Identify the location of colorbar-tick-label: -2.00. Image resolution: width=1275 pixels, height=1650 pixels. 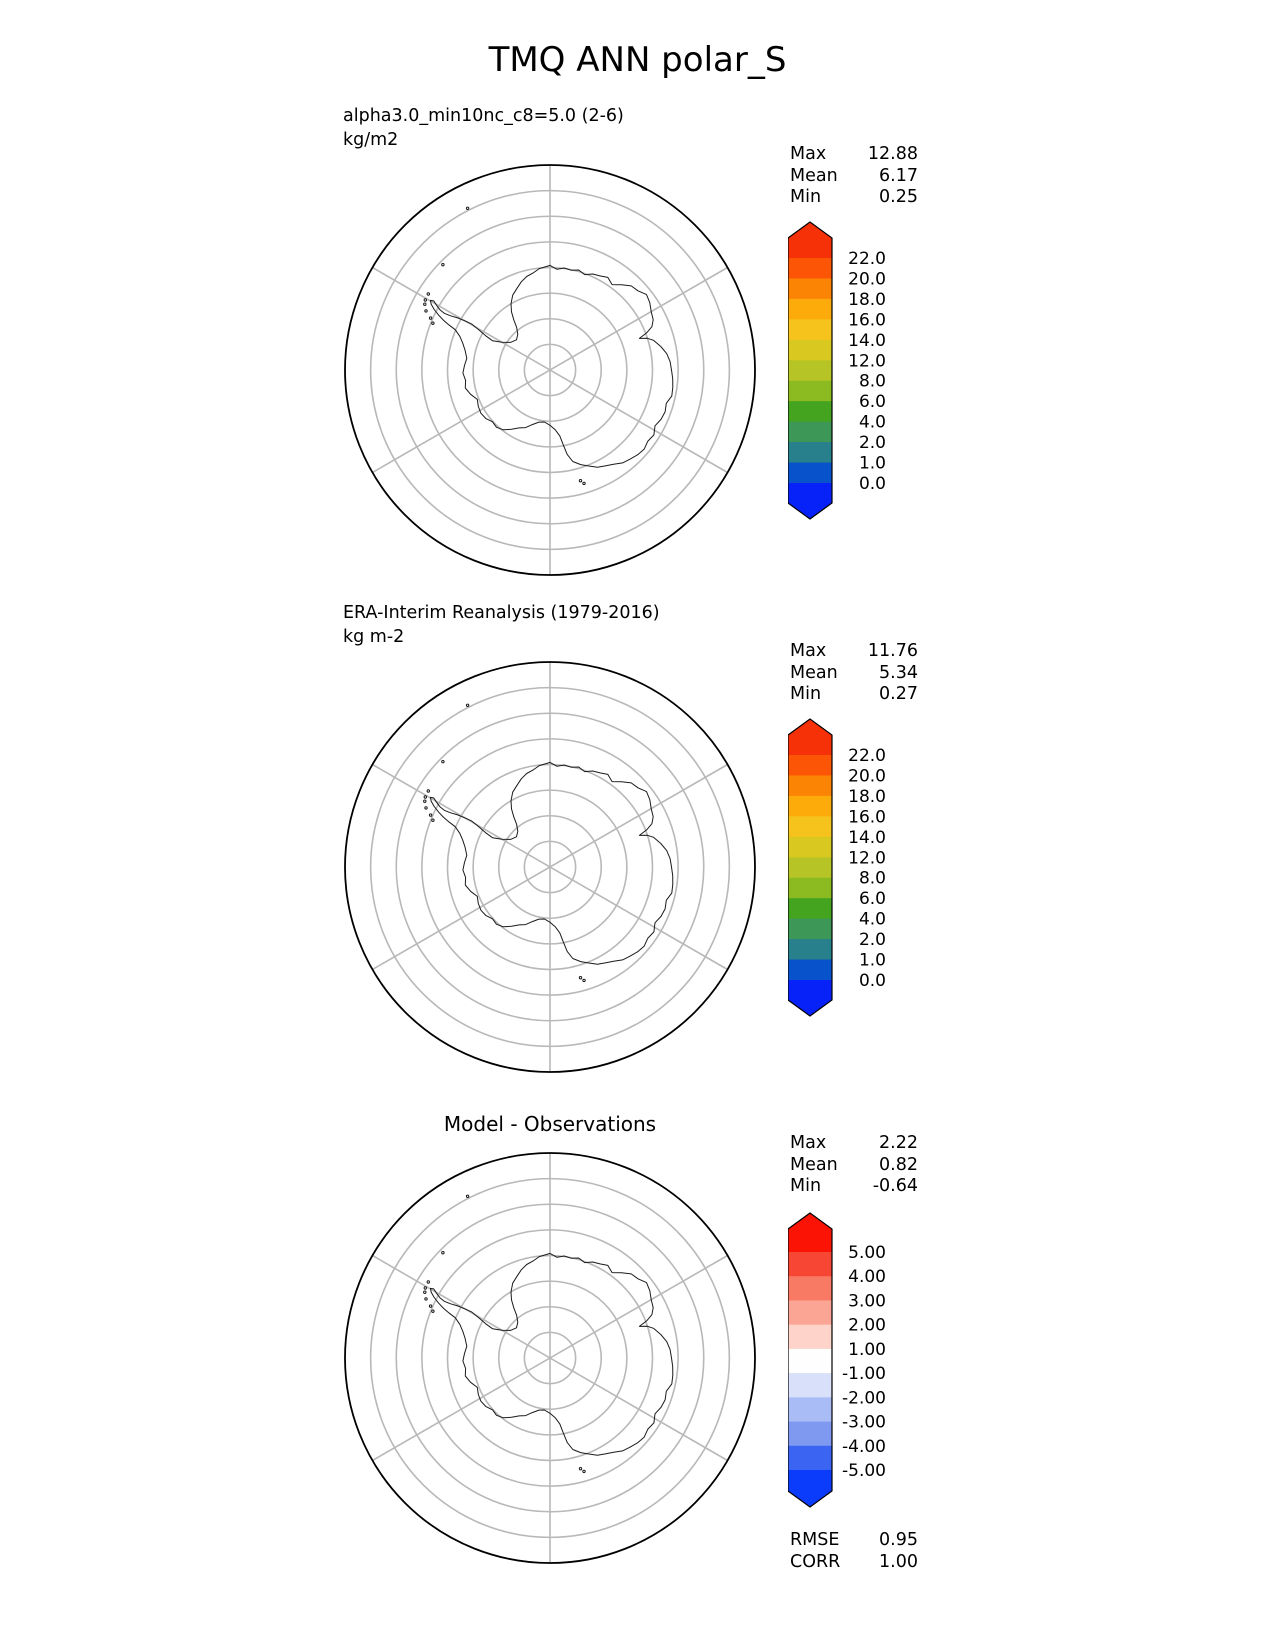
(864, 1398).